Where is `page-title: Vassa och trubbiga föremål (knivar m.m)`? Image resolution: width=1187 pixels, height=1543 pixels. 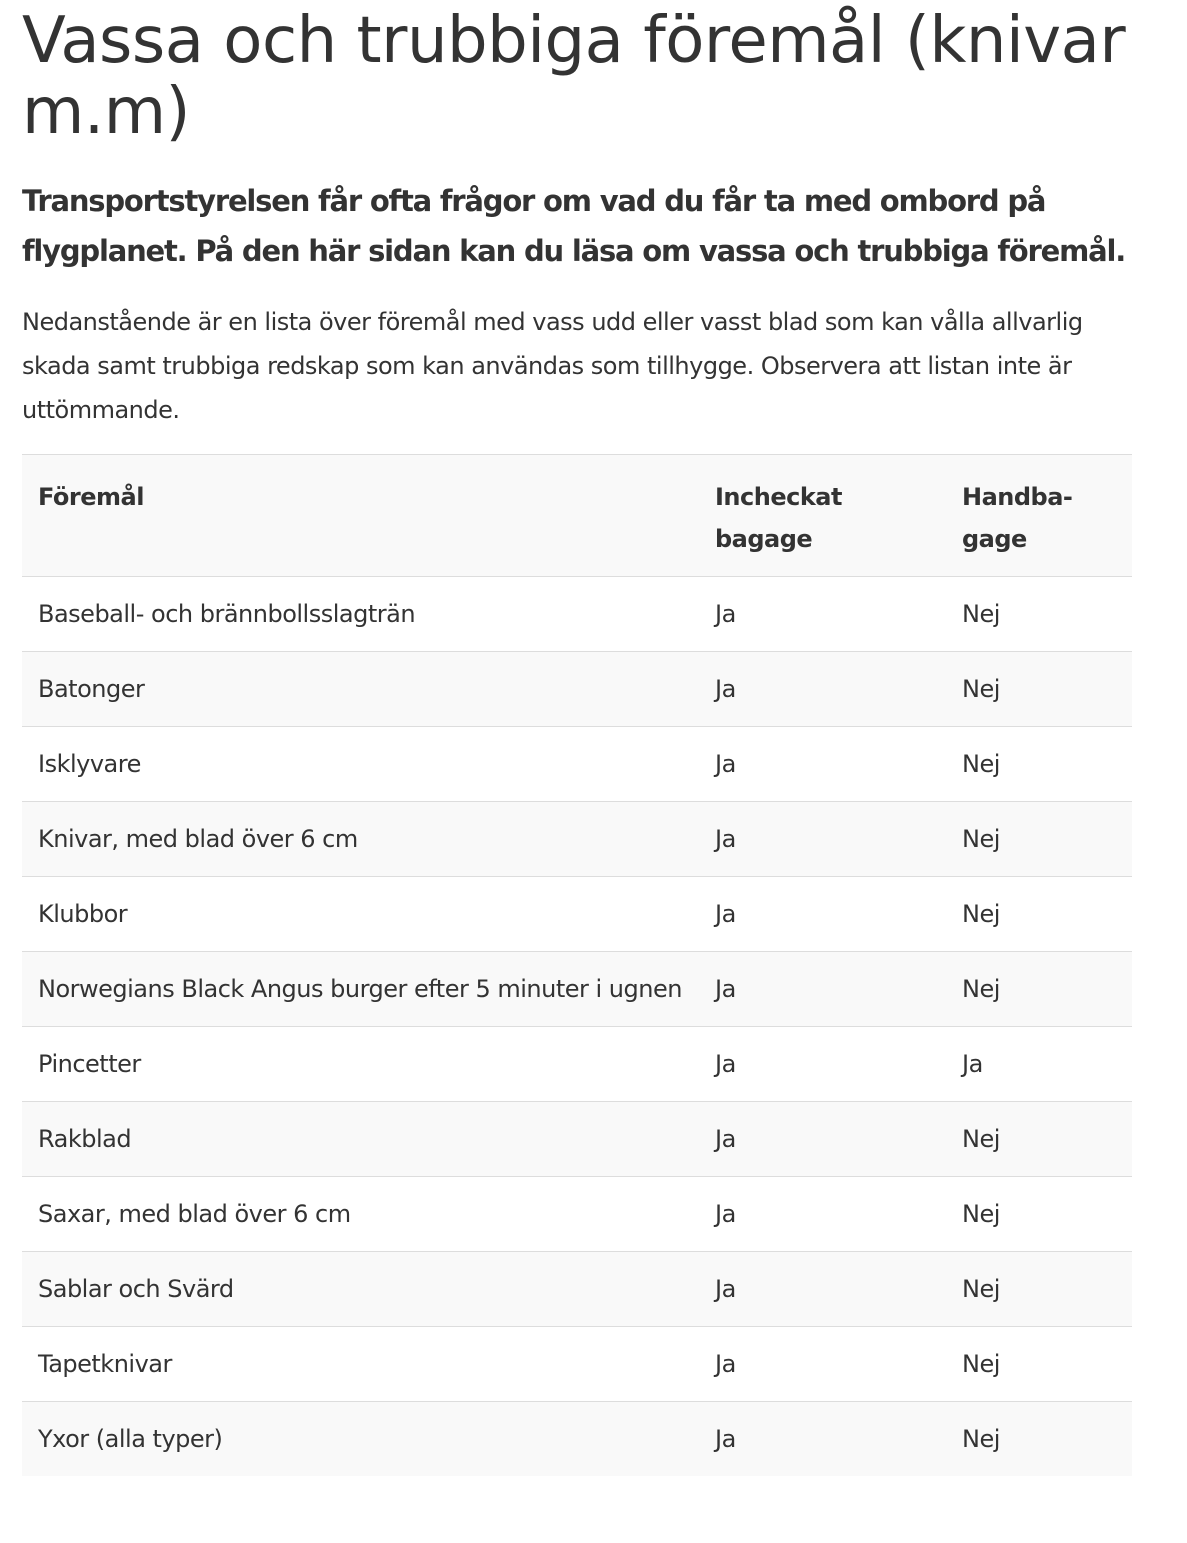
page-title: Vassa och trubbiga föremål (knivar m.m) is located at coordinates (574, 76).